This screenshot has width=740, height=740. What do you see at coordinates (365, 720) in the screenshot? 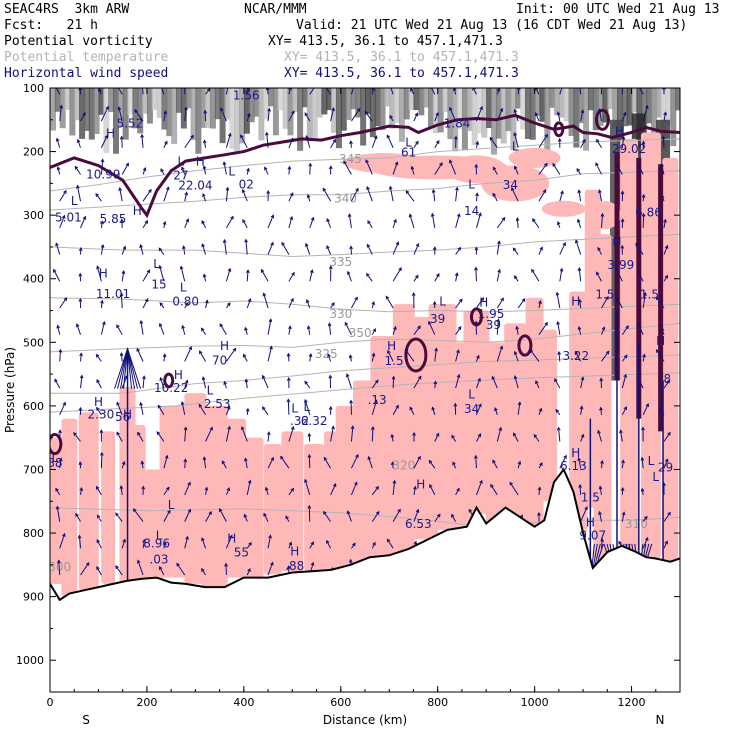
I see `x-axis-label: Distance (km)` at bounding box center [365, 720].